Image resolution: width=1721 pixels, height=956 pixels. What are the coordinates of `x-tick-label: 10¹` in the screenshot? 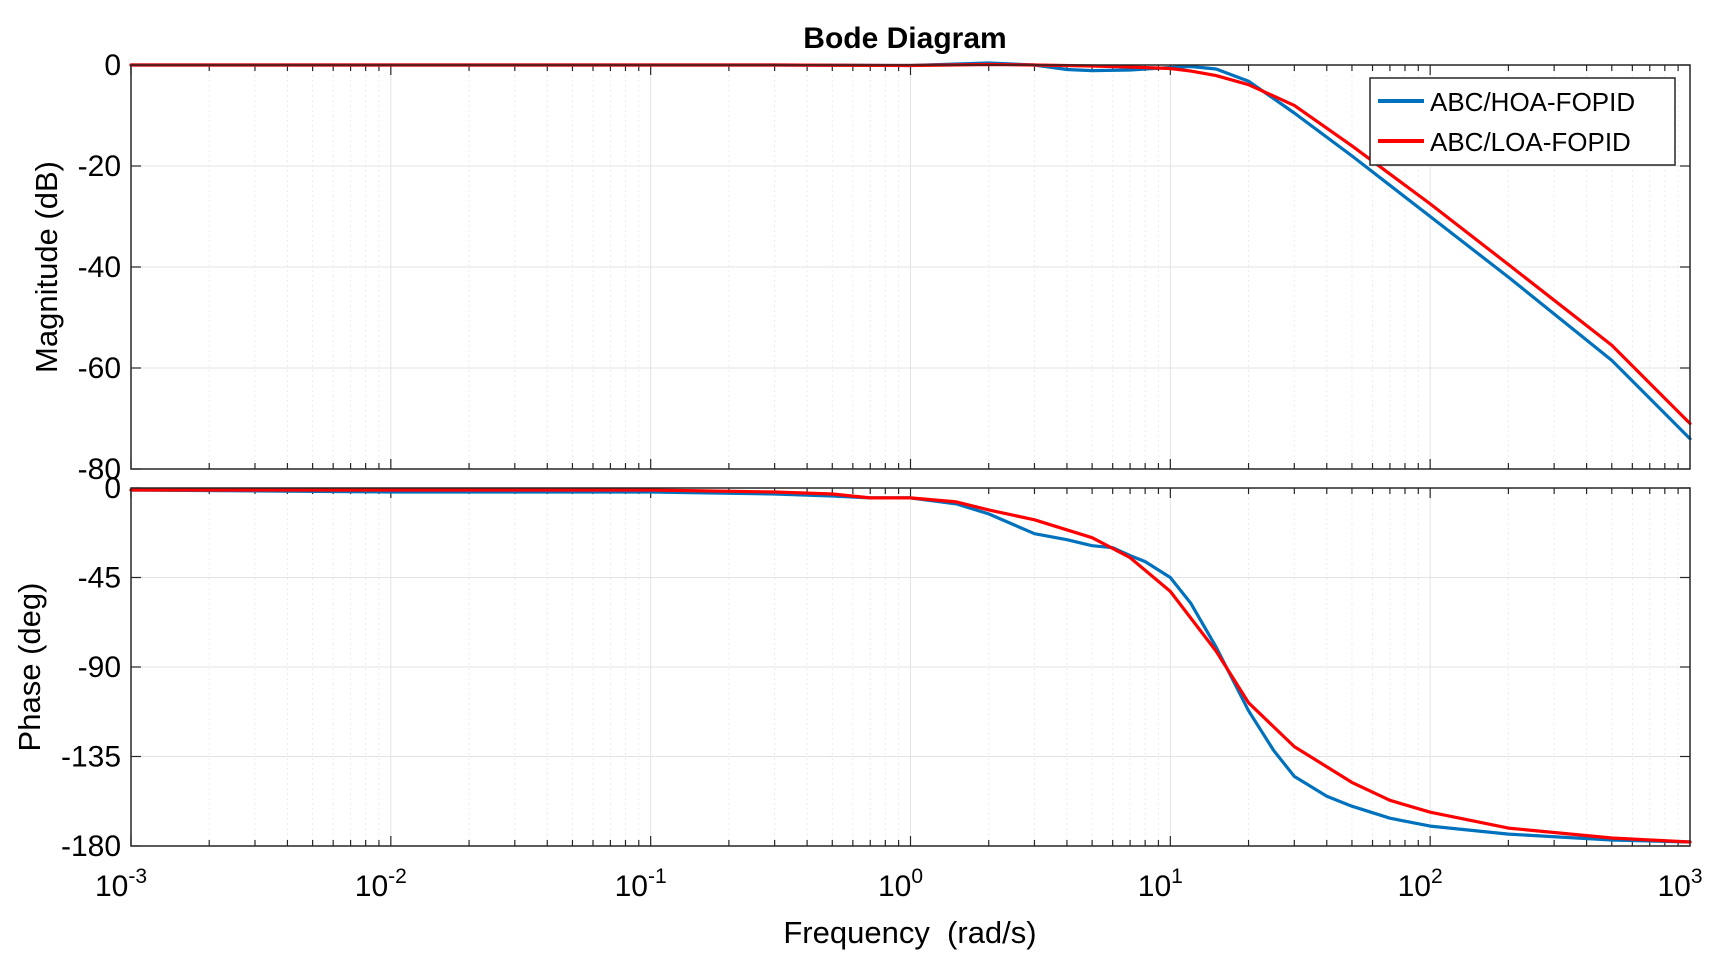 It's located at (1160, 884).